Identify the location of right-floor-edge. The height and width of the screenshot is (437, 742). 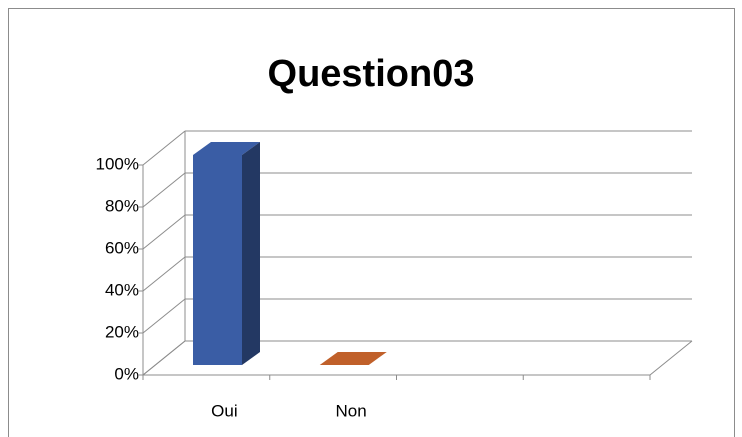
(671, 358).